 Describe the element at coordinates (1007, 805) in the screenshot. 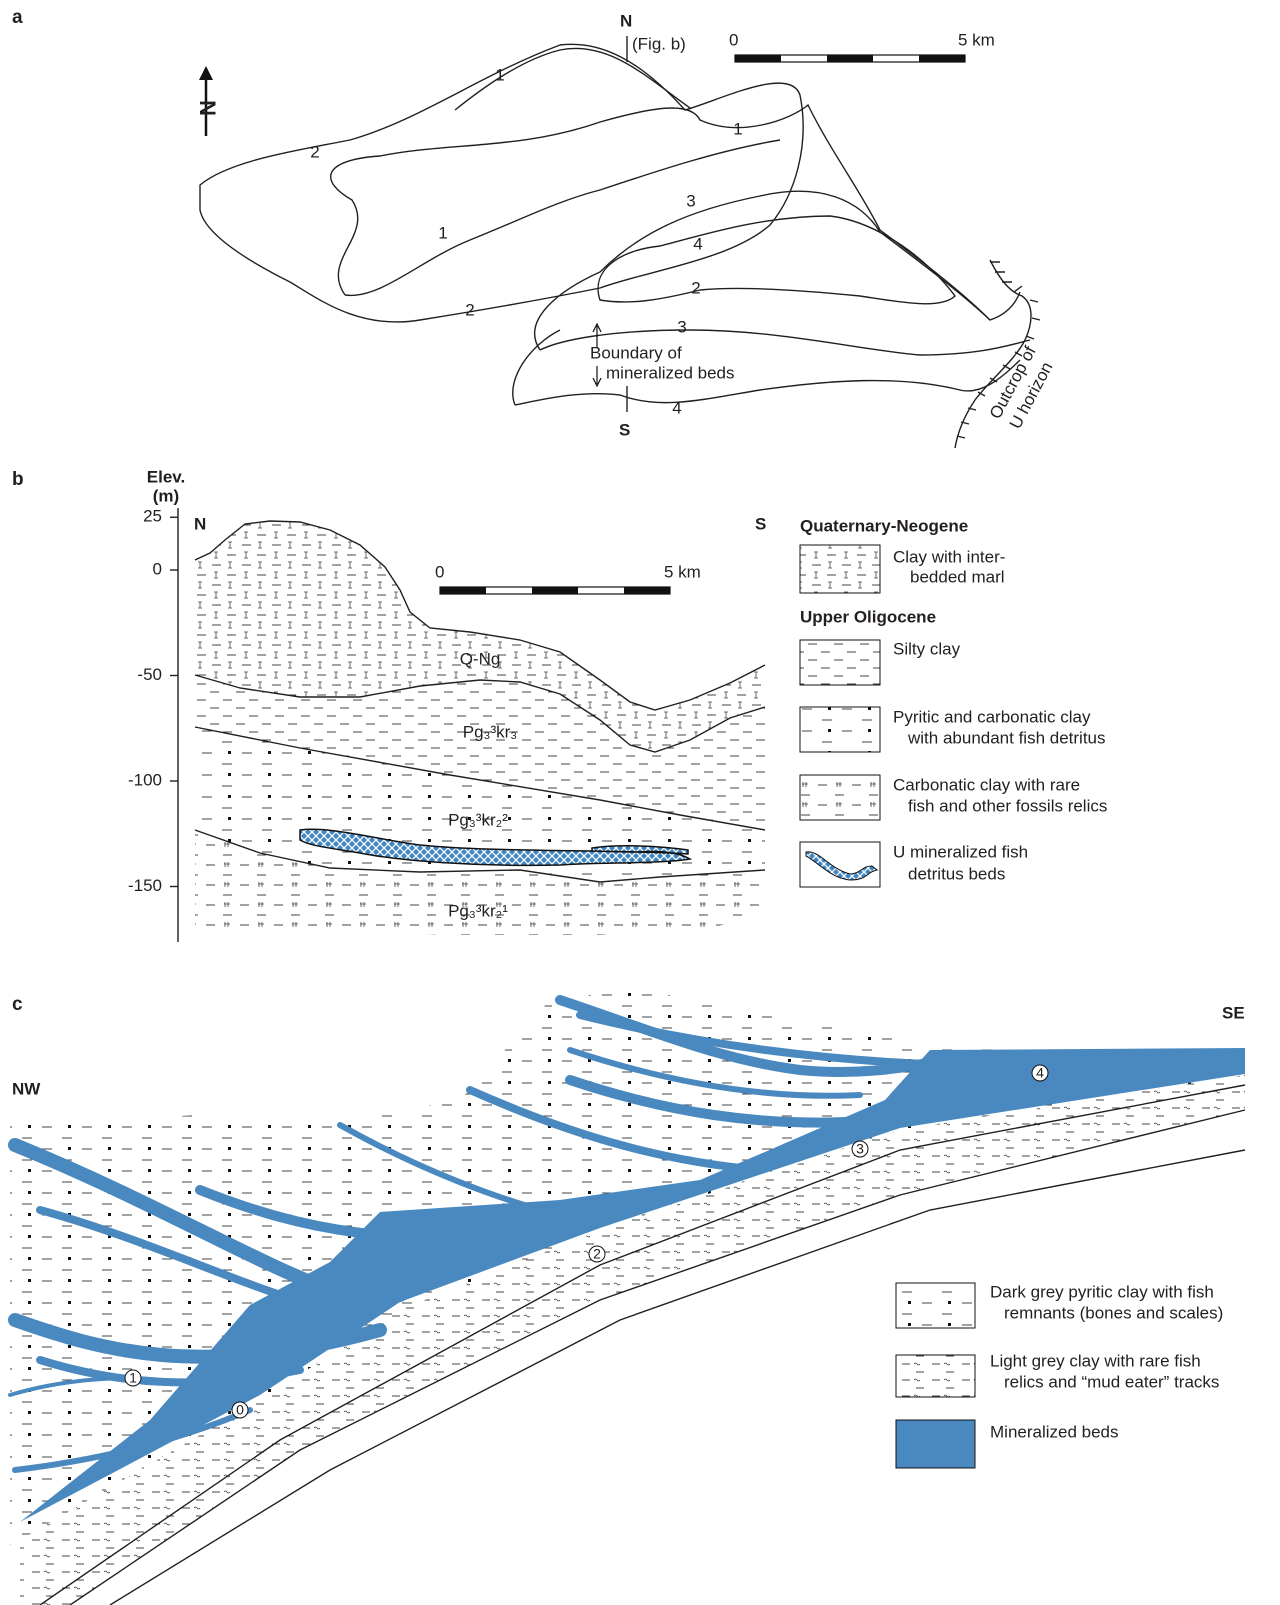

I see `legend-text: fish and other fossils relics` at that location.